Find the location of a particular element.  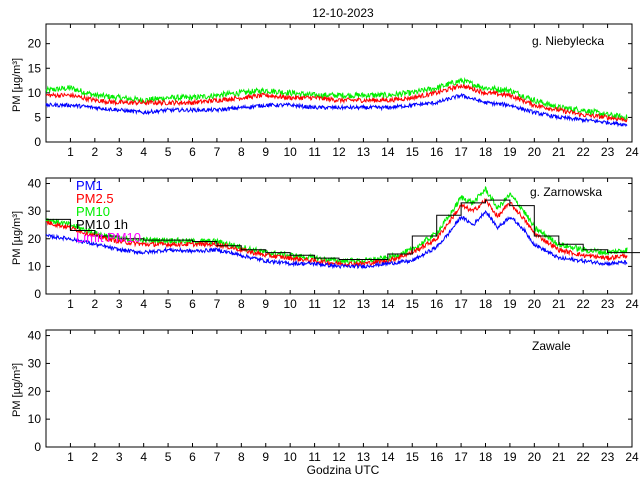

legend-item-pm10-1h: PM10 1h is located at coordinates (102, 224).